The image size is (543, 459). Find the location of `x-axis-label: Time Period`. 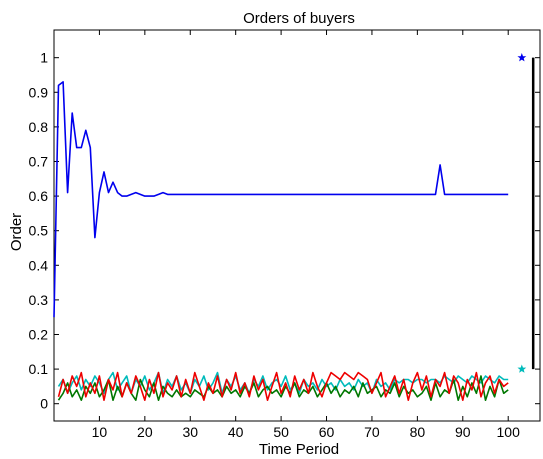

x-axis-label: Time Period is located at coordinates (299, 449).